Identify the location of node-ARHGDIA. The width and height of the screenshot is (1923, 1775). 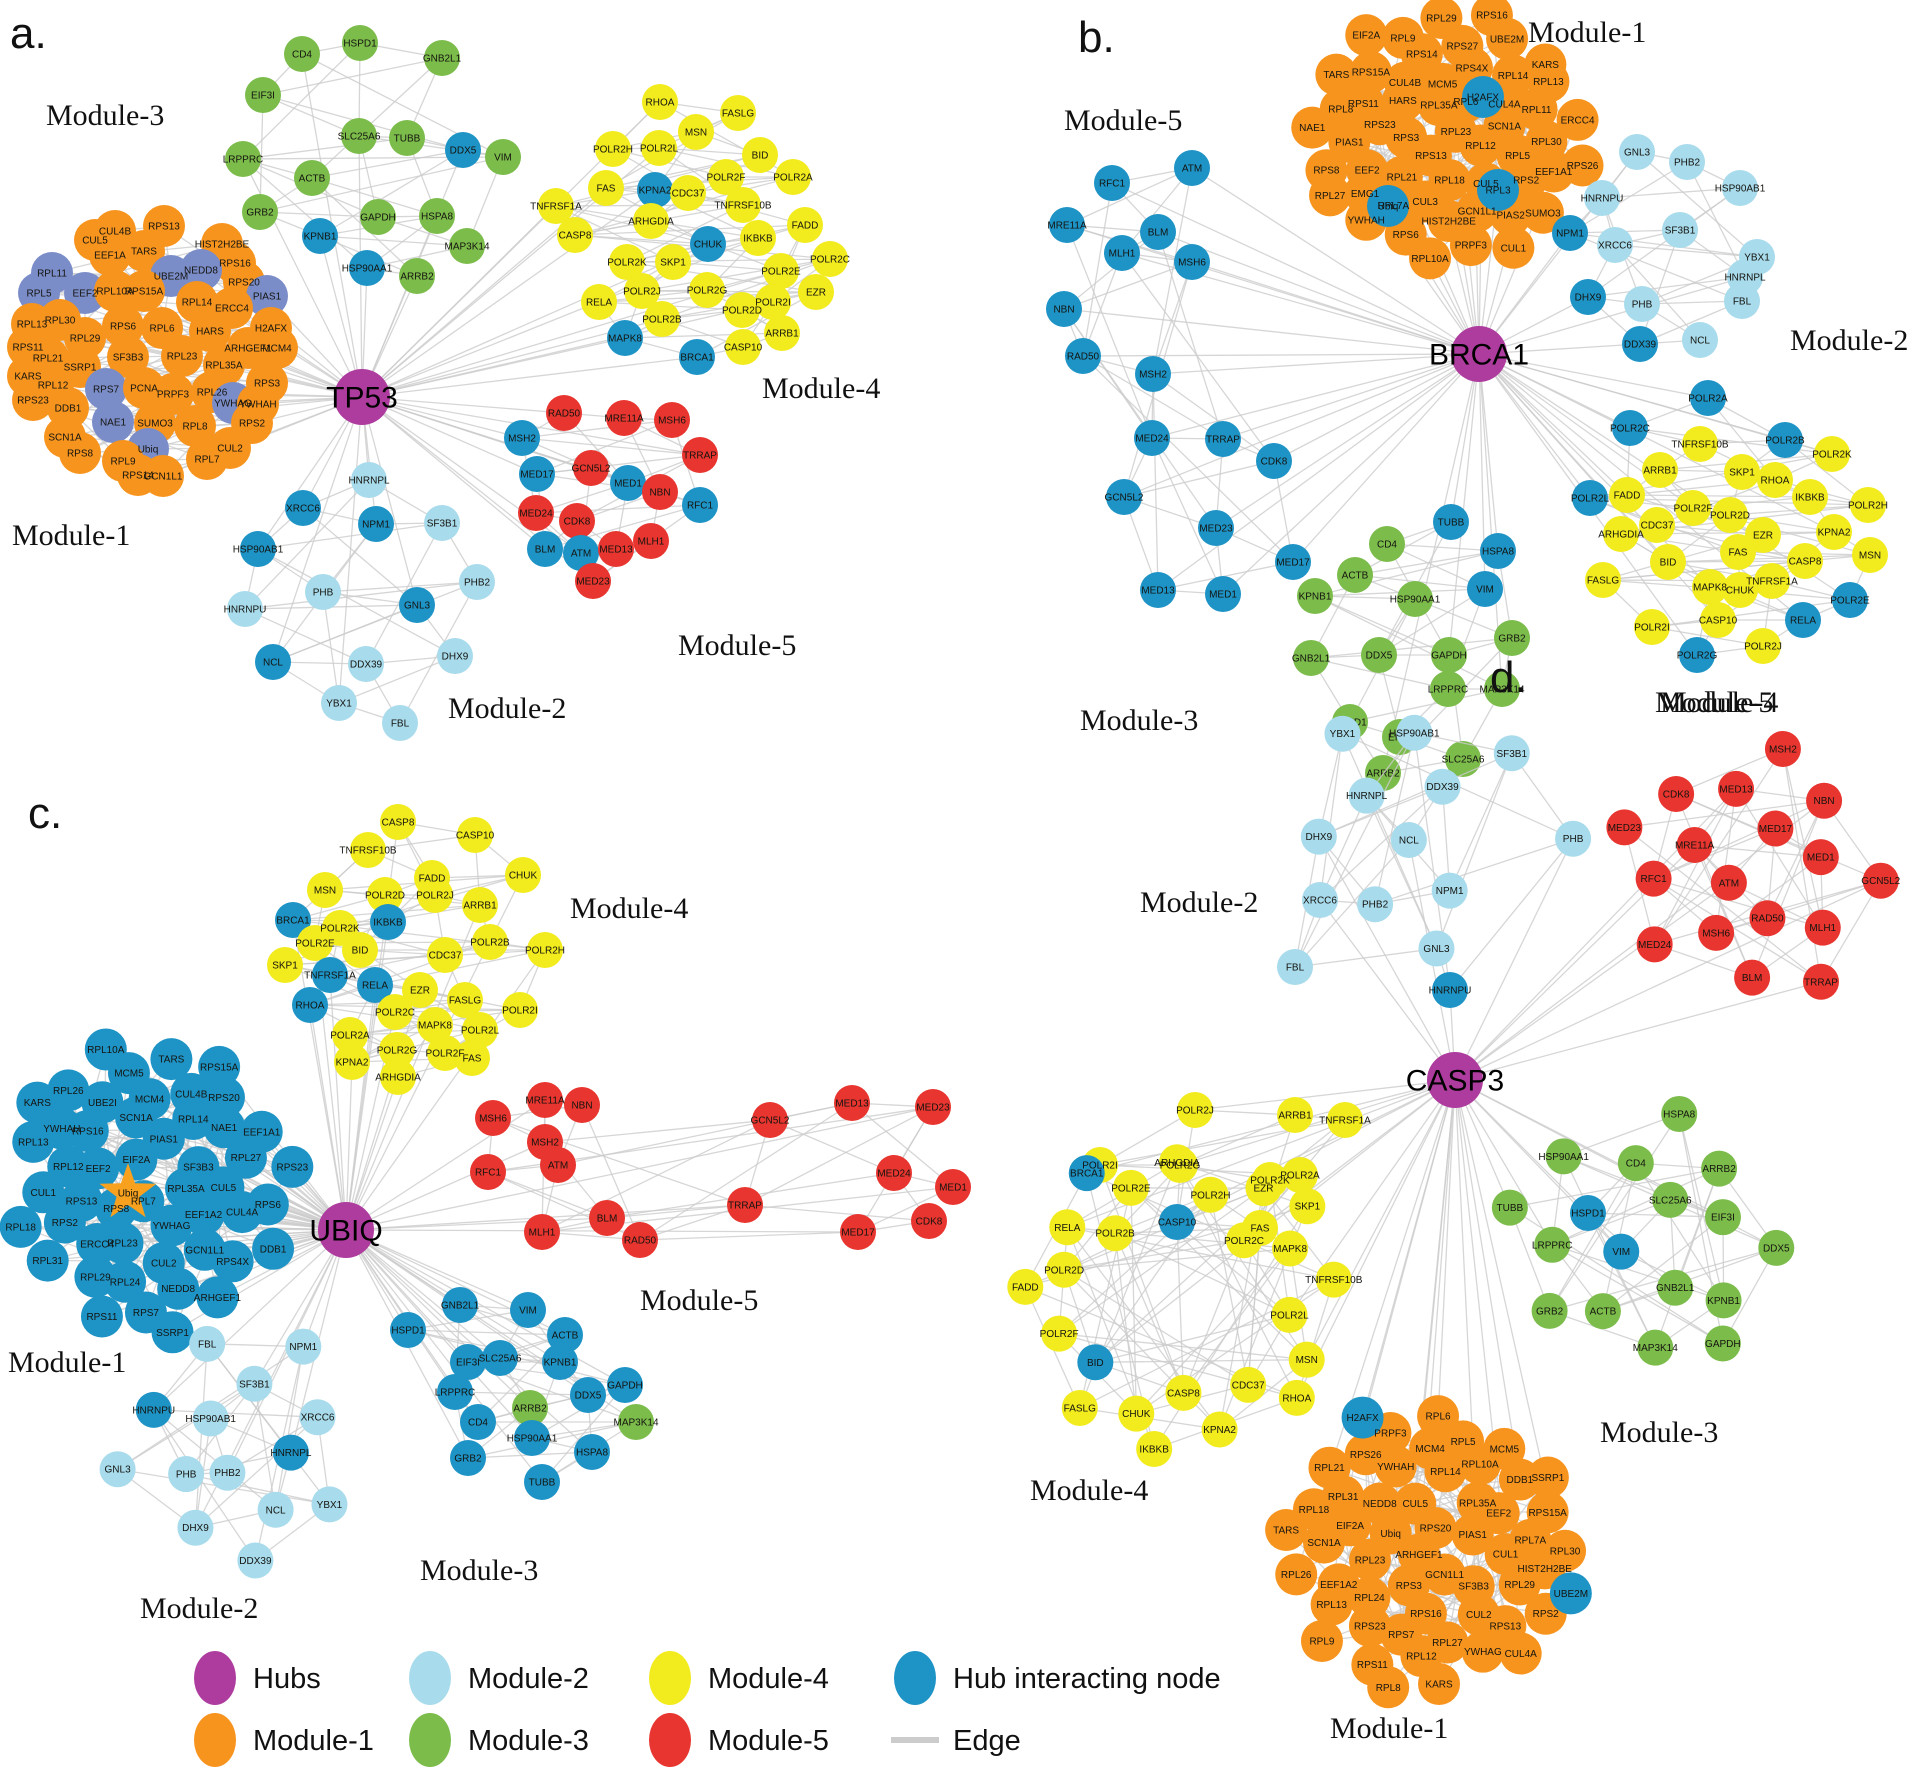
(651, 221).